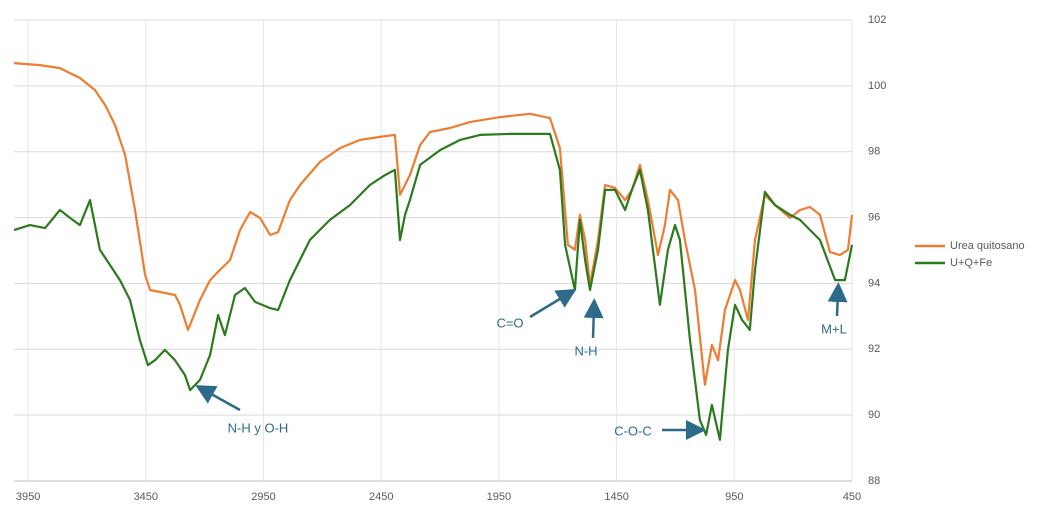 The width and height of the screenshot is (1043, 513). I want to click on x-tick-label: 1950, so click(499, 497).